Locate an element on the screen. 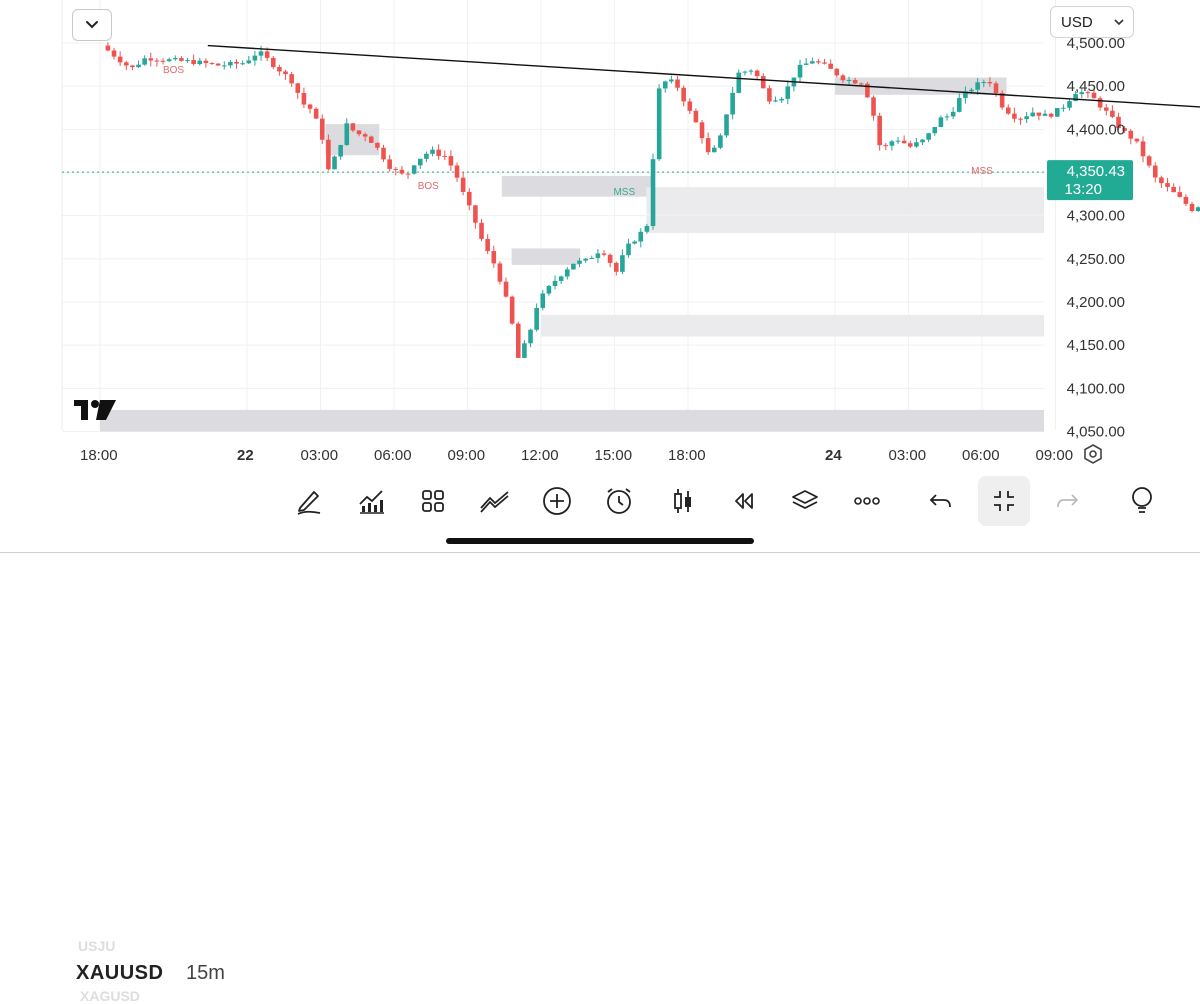  layers-button is located at coordinates (805, 501).